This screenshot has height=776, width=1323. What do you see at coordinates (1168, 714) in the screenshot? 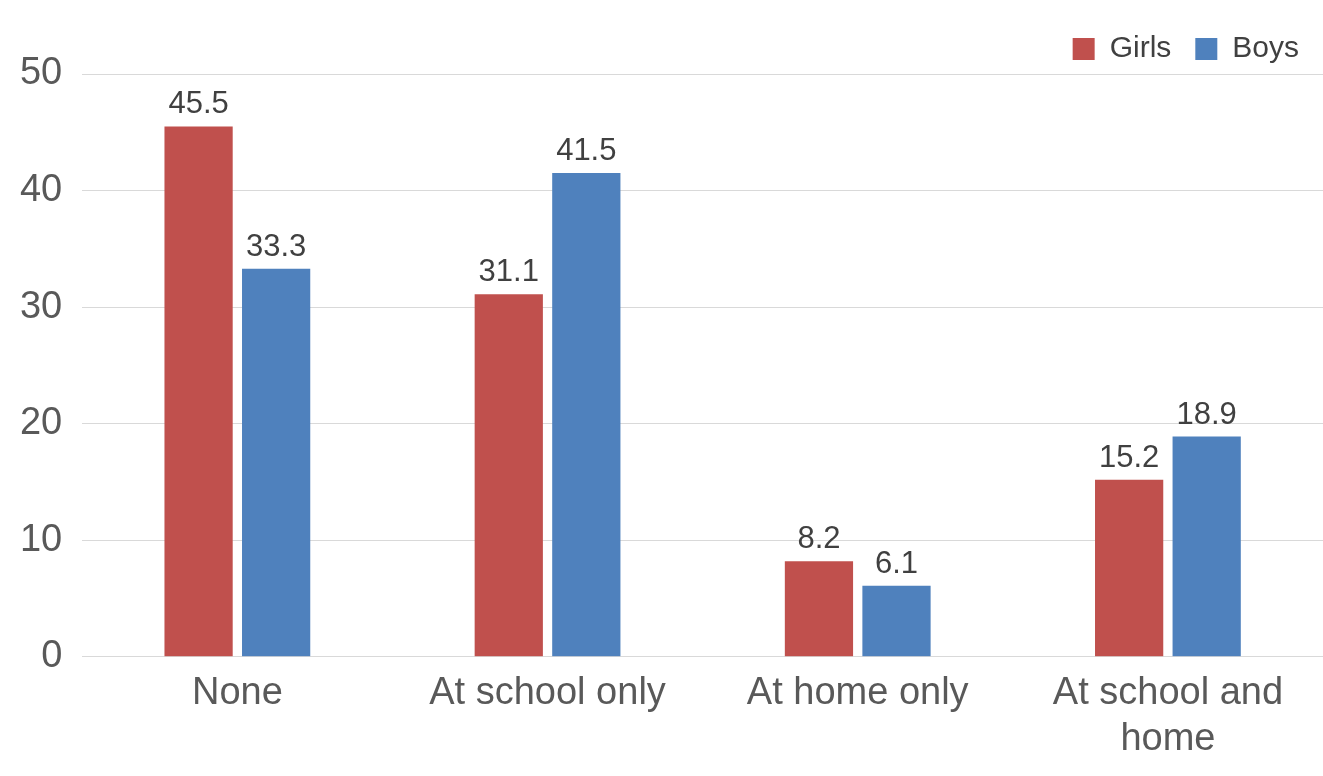
I see `x-tick-label: At school and home` at bounding box center [1168, 714].